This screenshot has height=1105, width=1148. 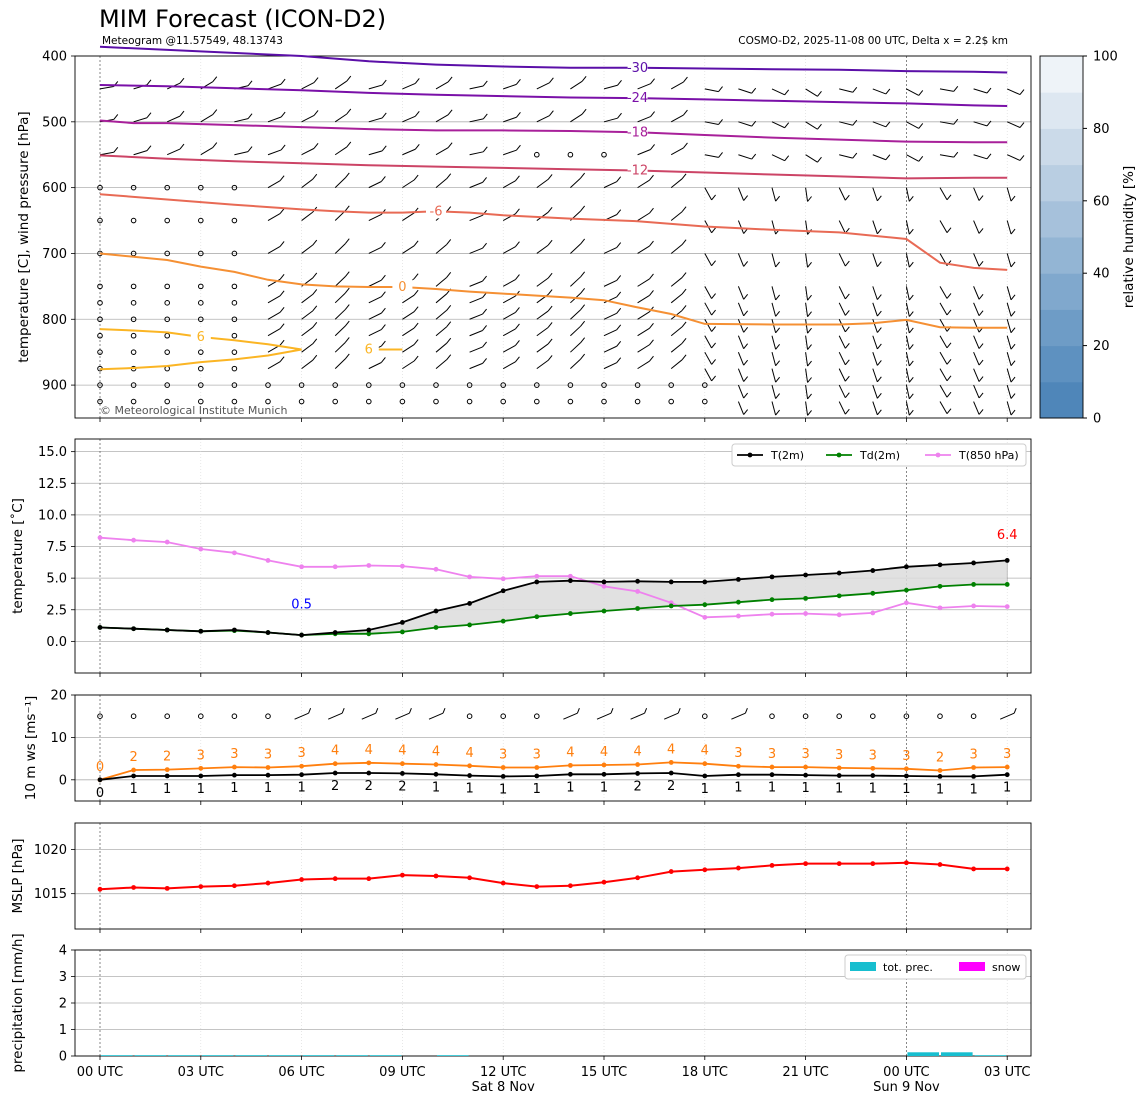 I want to click on value-label: 3, so click(x=839, y=755).